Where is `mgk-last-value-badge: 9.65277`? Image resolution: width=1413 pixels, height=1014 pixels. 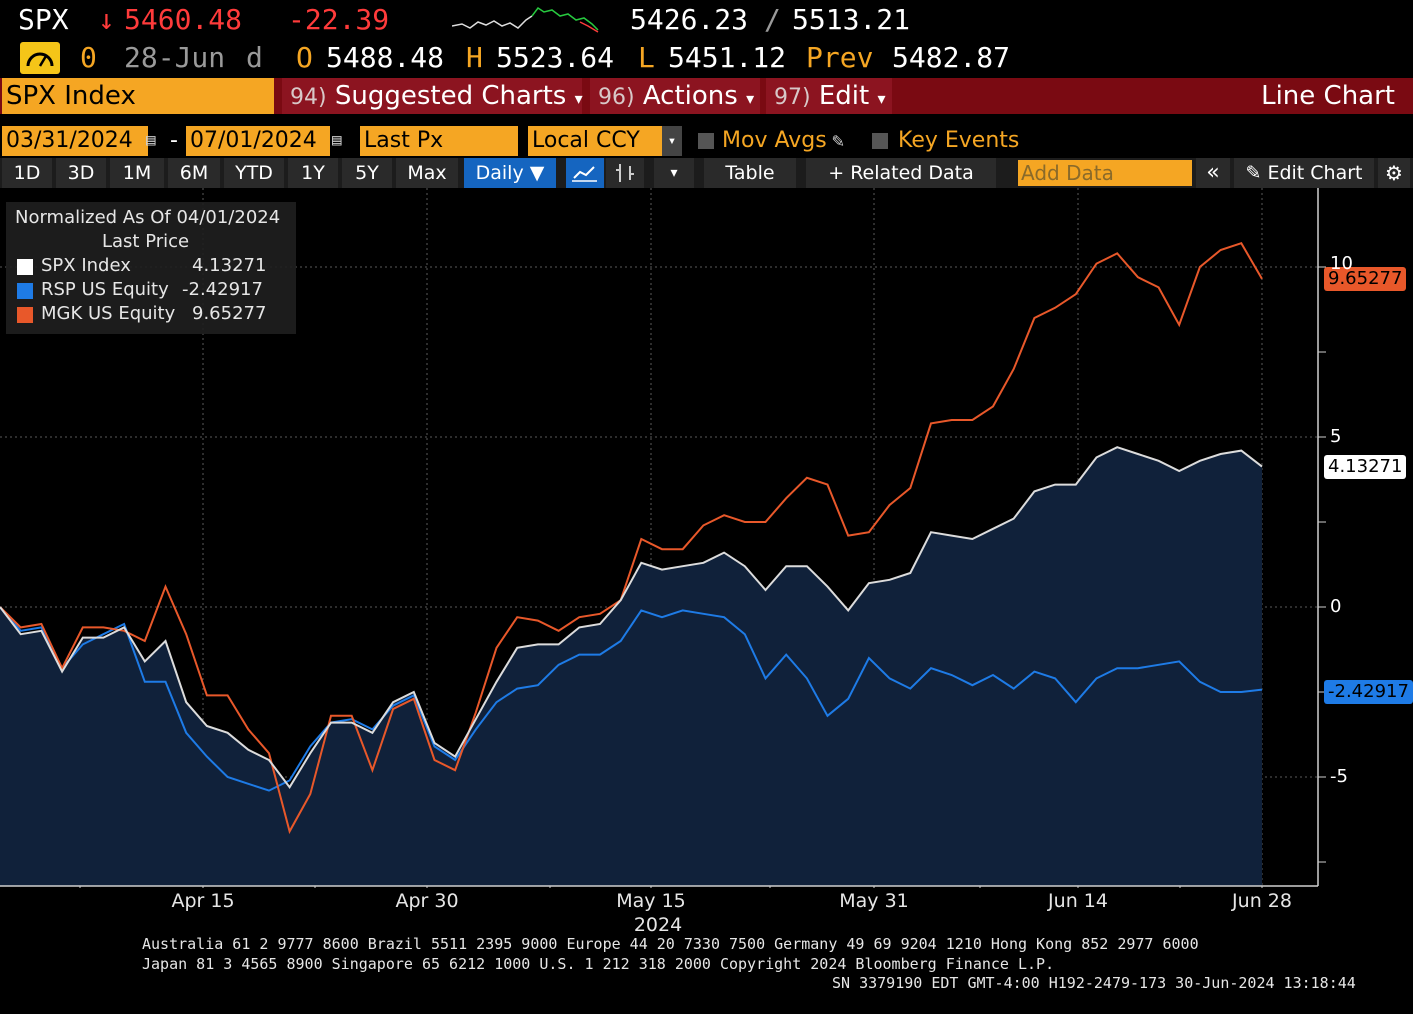 mgk-last-value-badge: 9.65277 is located at coordinates (1365, 279).